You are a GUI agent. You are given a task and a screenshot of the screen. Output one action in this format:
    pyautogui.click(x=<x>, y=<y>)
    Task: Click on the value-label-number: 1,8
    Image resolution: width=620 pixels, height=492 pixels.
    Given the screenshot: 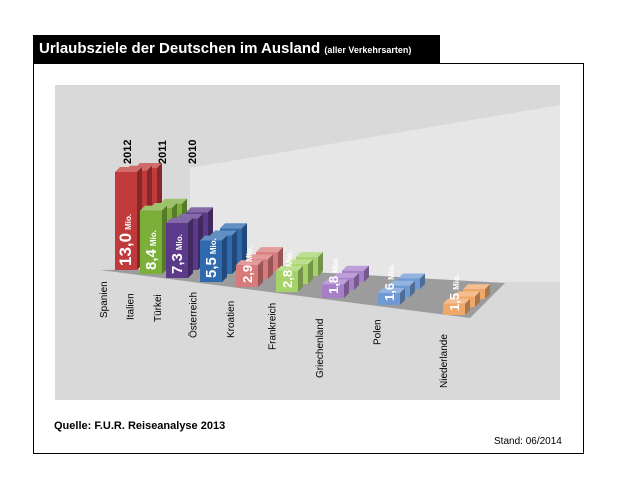 What is the action you would take?
    pyautogui.click(x=333, y=285)
    